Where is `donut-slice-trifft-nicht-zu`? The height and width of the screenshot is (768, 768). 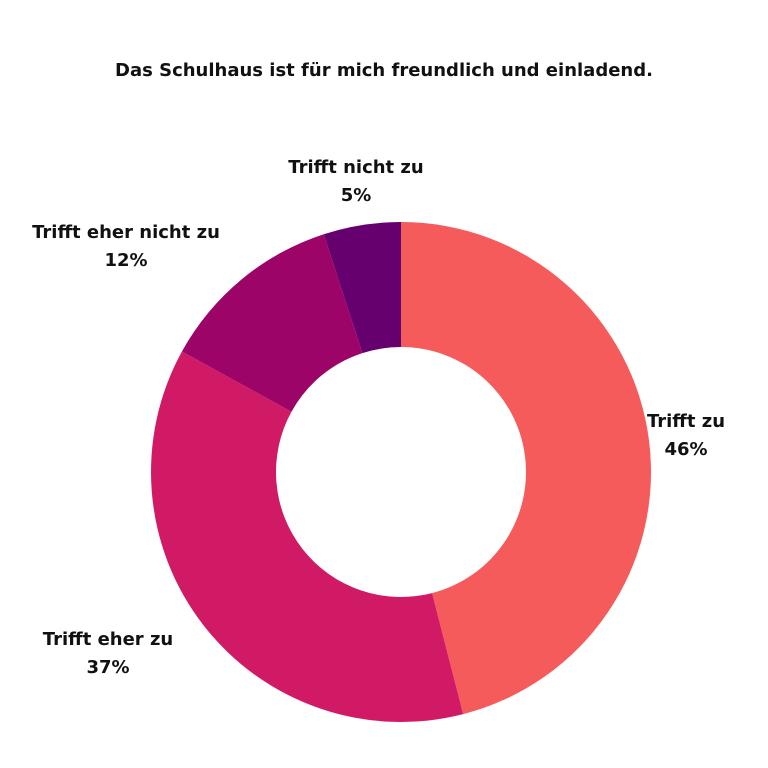
donut-slice-trifft-nicht-zu is located at coordinates (362, 288).